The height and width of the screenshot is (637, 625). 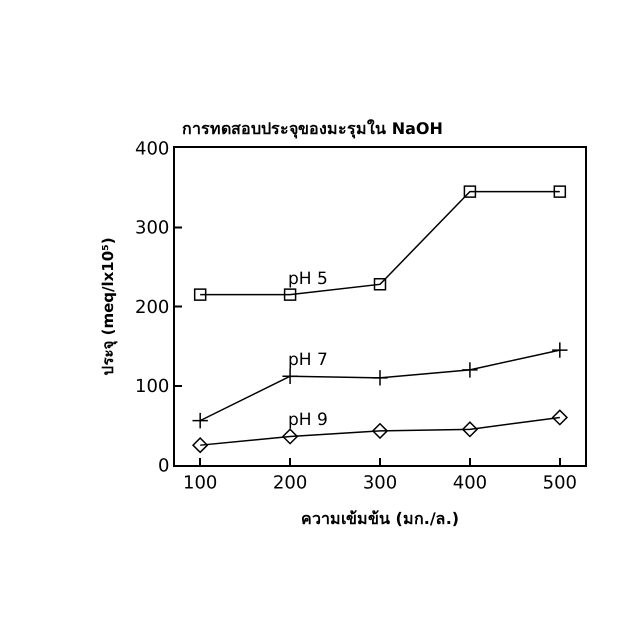 I want to click on x-tick-label: 500, so click(x=559, y=483).